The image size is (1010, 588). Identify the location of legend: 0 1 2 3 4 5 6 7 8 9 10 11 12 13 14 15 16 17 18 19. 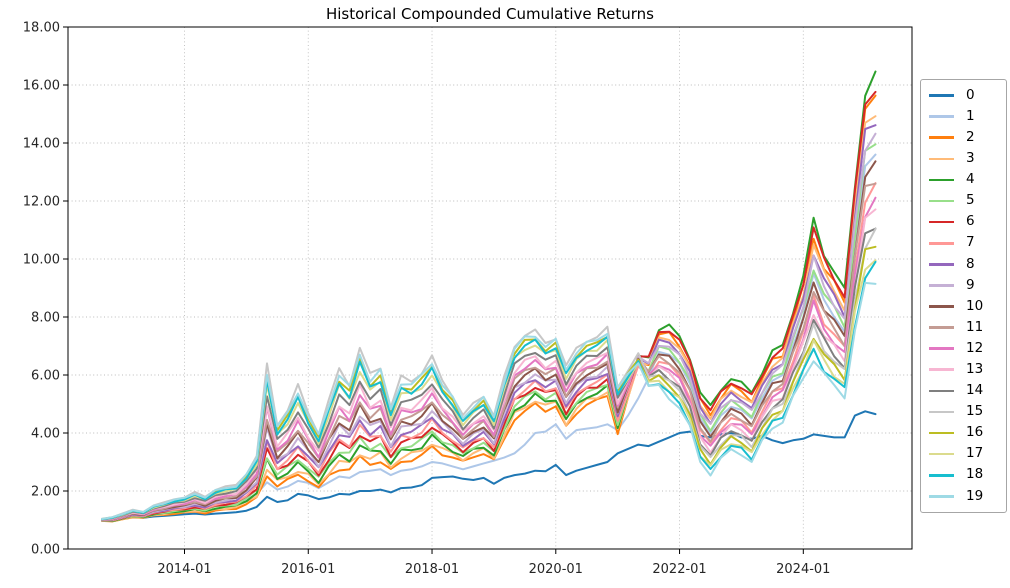
(963, 296).